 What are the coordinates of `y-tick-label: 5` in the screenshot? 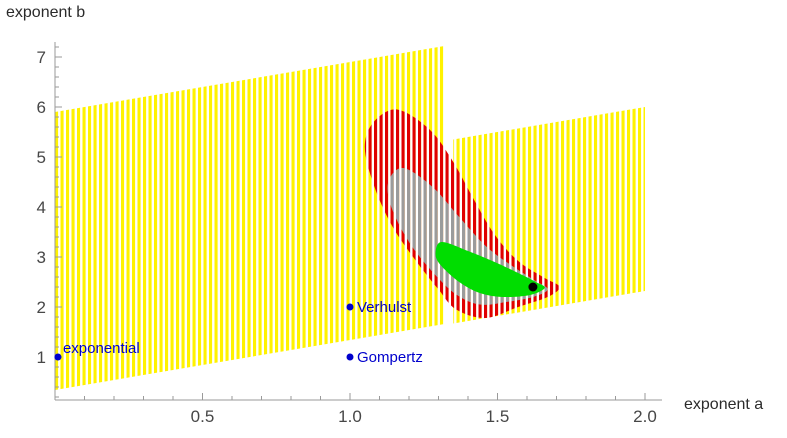 It's located at (41, 157).